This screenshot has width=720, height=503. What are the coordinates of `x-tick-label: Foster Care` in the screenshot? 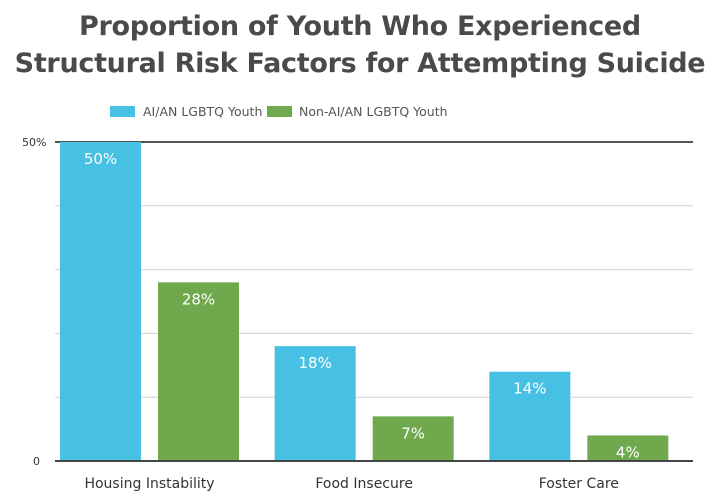 It's located at (579, 484).